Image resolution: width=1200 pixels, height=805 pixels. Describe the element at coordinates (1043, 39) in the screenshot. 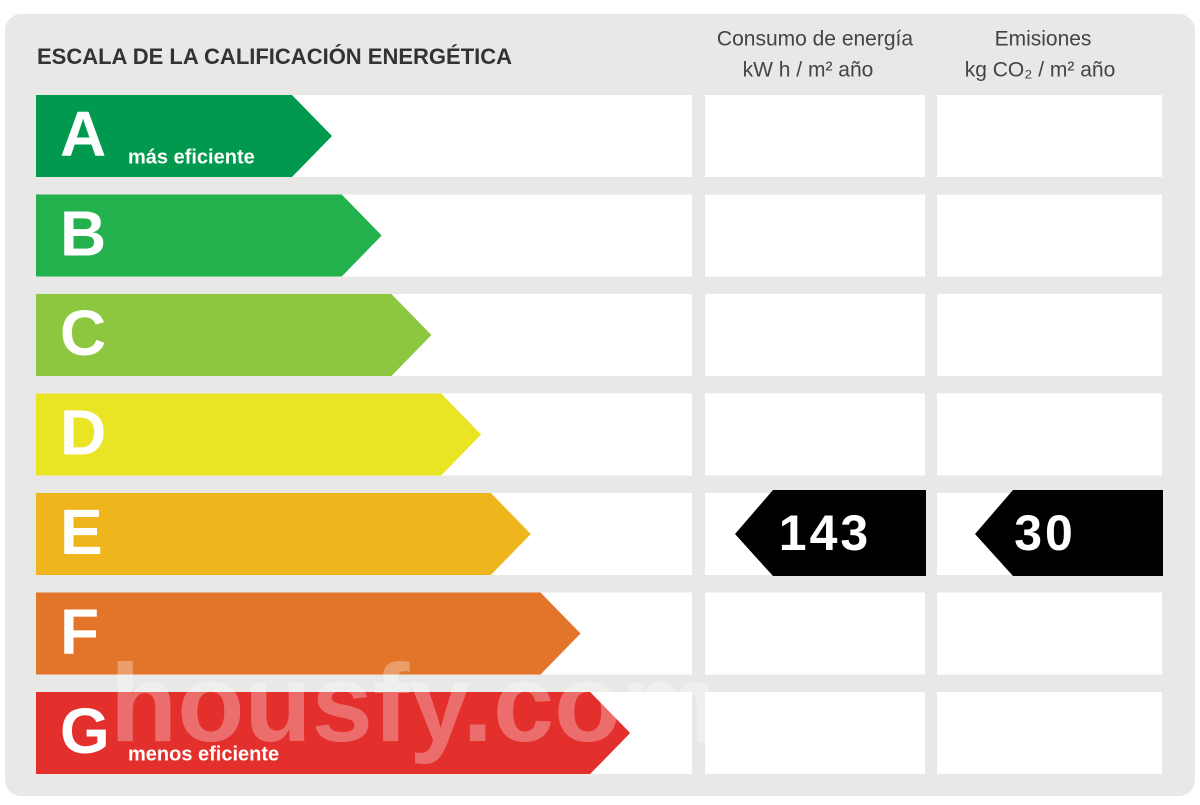

I see `column-title: Emisiones` at that location.